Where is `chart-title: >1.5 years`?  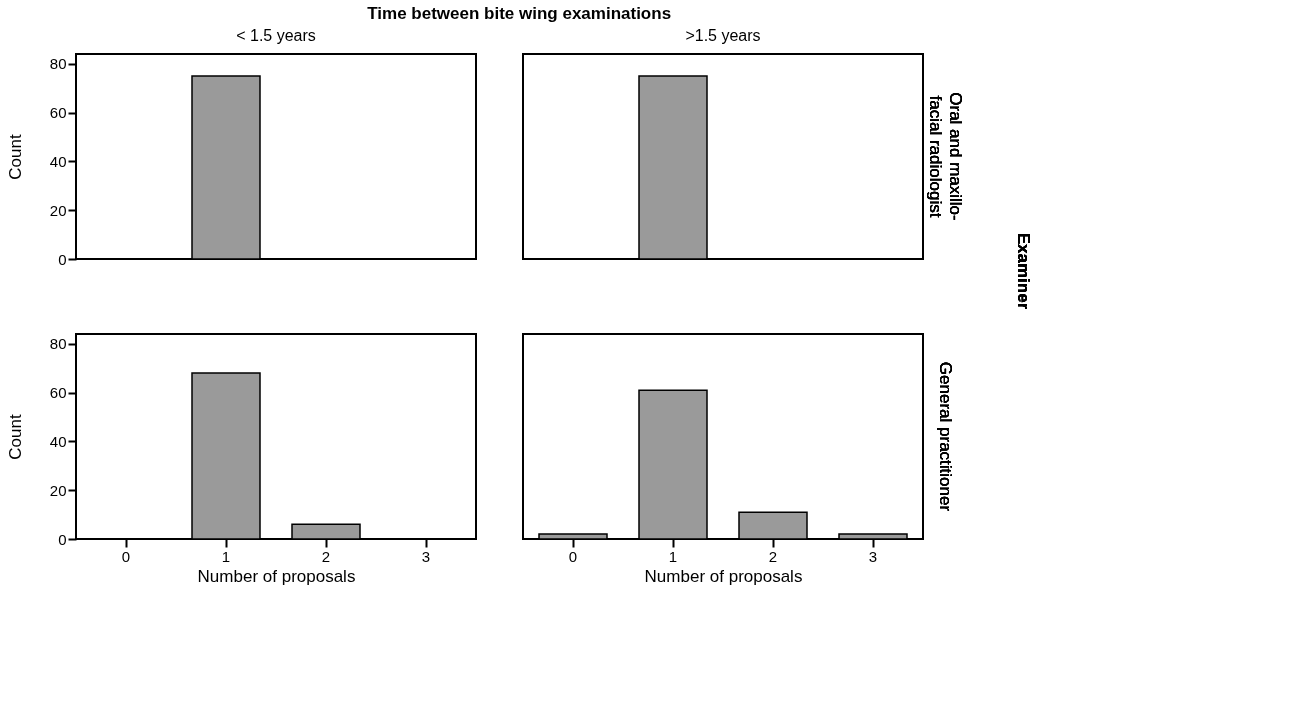
chart-title: >1.5 years is located at coordinates (723, 35).